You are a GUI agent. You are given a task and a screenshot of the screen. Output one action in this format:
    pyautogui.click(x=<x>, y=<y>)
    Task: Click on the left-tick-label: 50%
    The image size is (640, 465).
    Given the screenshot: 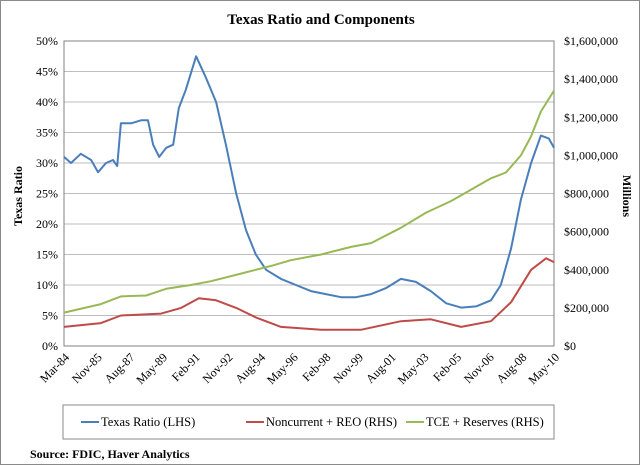 What is the action you would take?
    pyautogui.click(x=47, y=41)
    